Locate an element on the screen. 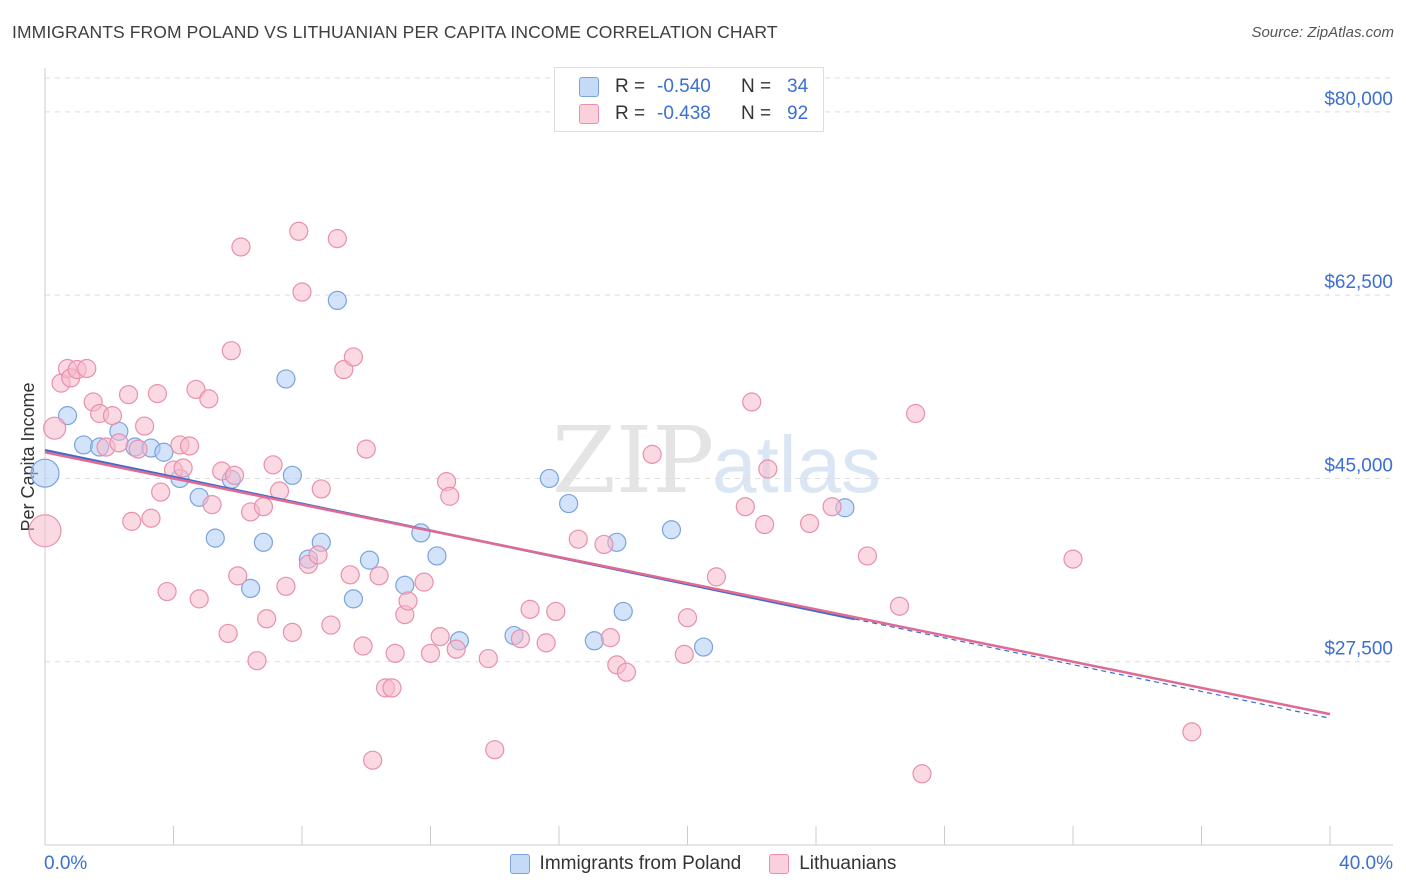  legend-row-lithuanians: R = -0.438 N = 92 is located at coordinates (693, 114).